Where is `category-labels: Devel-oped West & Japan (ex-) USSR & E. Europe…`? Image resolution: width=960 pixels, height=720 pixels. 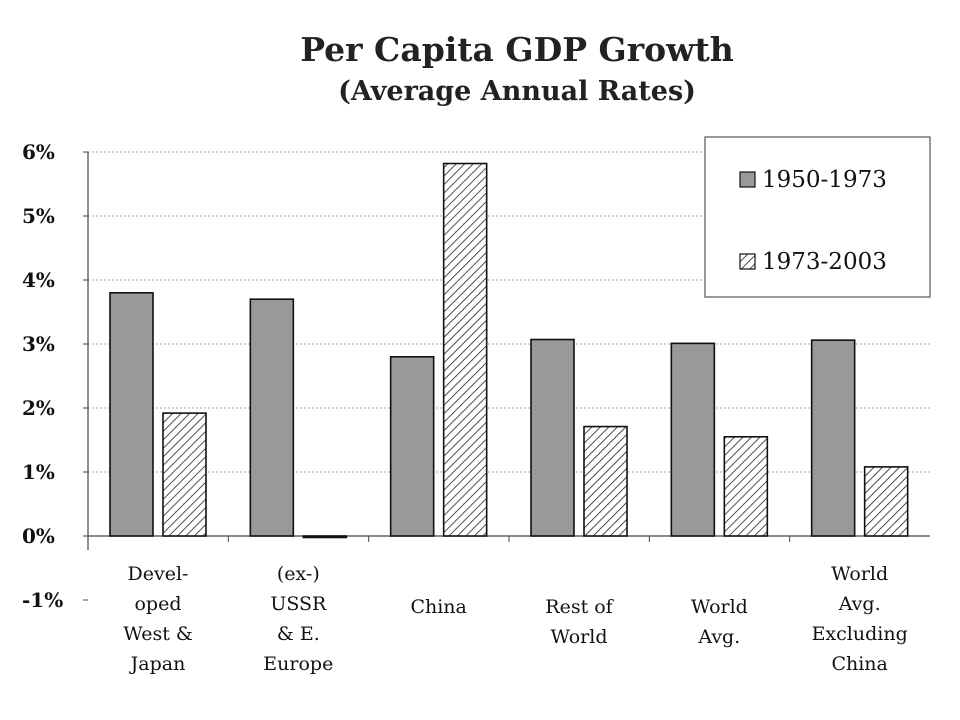 category-labels: Devel-oped West & Japan (ex-) USSR & E. Europe… is located at coordinates (515, 619).